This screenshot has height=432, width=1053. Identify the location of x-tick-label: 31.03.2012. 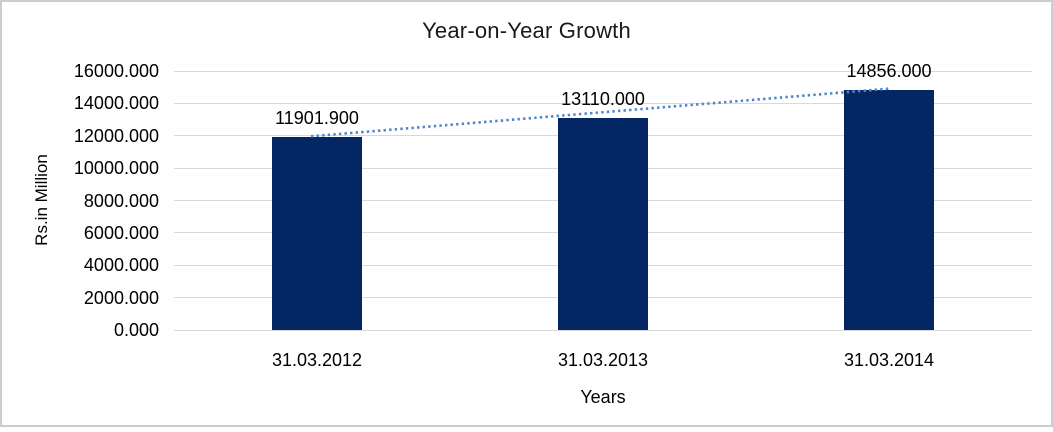
(317, 360).